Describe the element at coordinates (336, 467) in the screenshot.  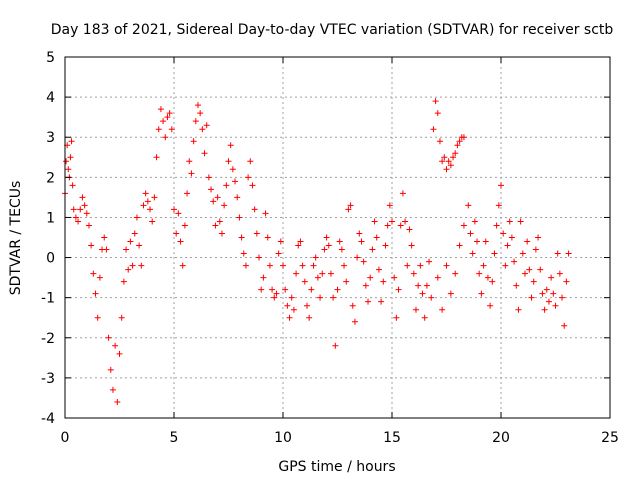
I see `x-axis-label: GPS time / hours` at that location.